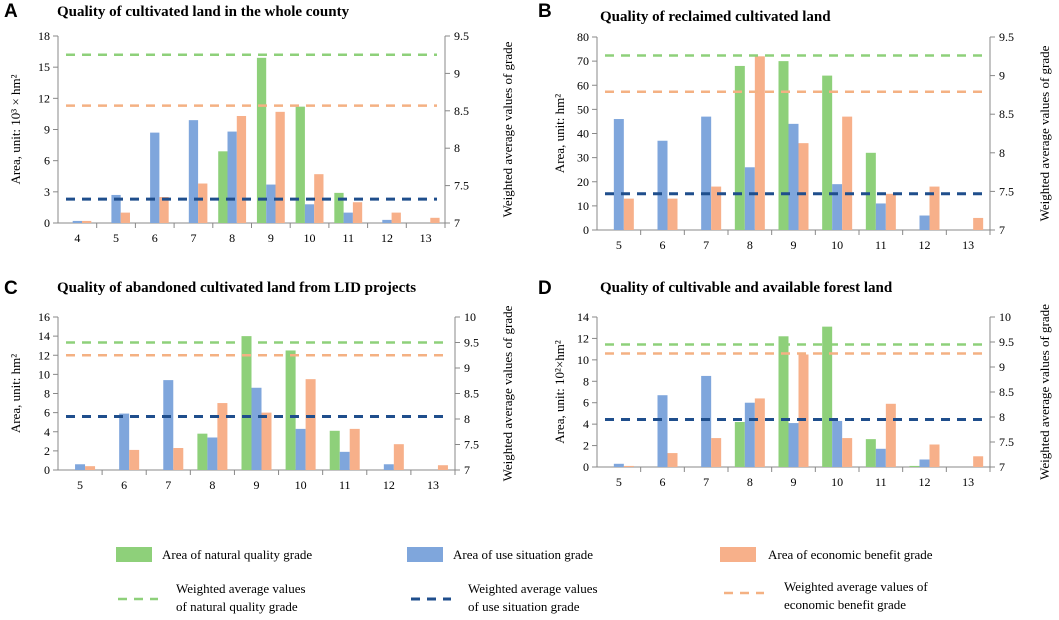  What do you see at coordinates (47, 451) in the screenshot?
I see `y-tick-label: 2` at bounding box center [47, 451].